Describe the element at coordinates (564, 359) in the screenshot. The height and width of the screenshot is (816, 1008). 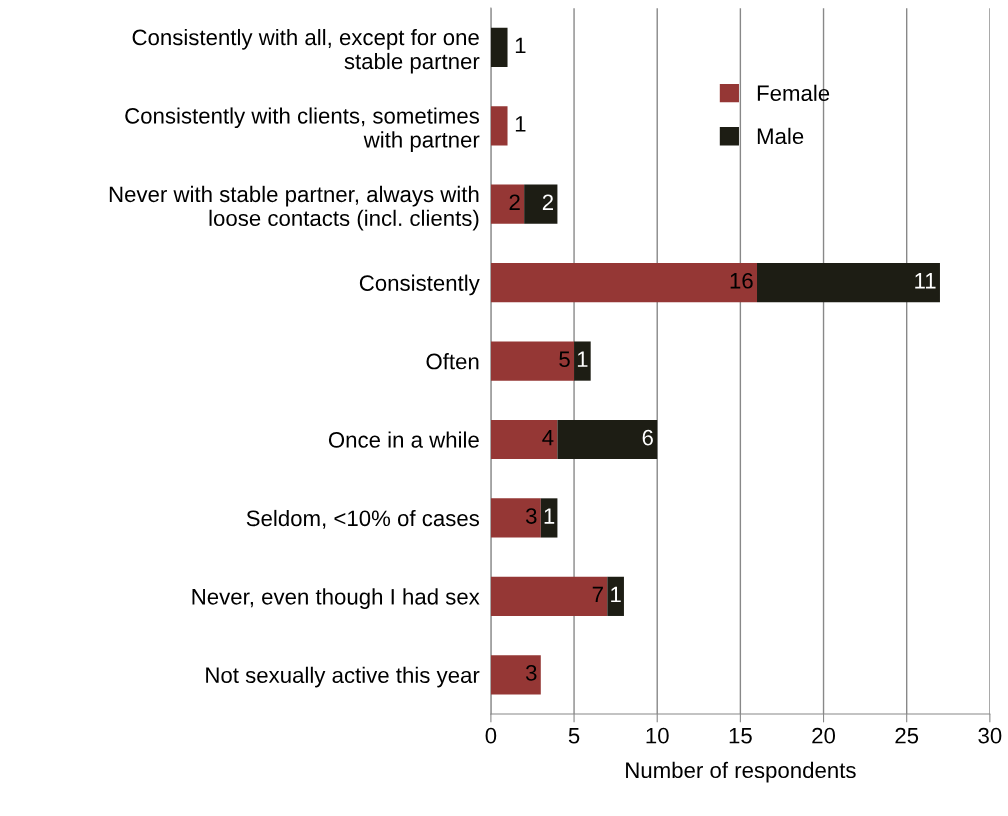
I see `data-label: 5` at that location.